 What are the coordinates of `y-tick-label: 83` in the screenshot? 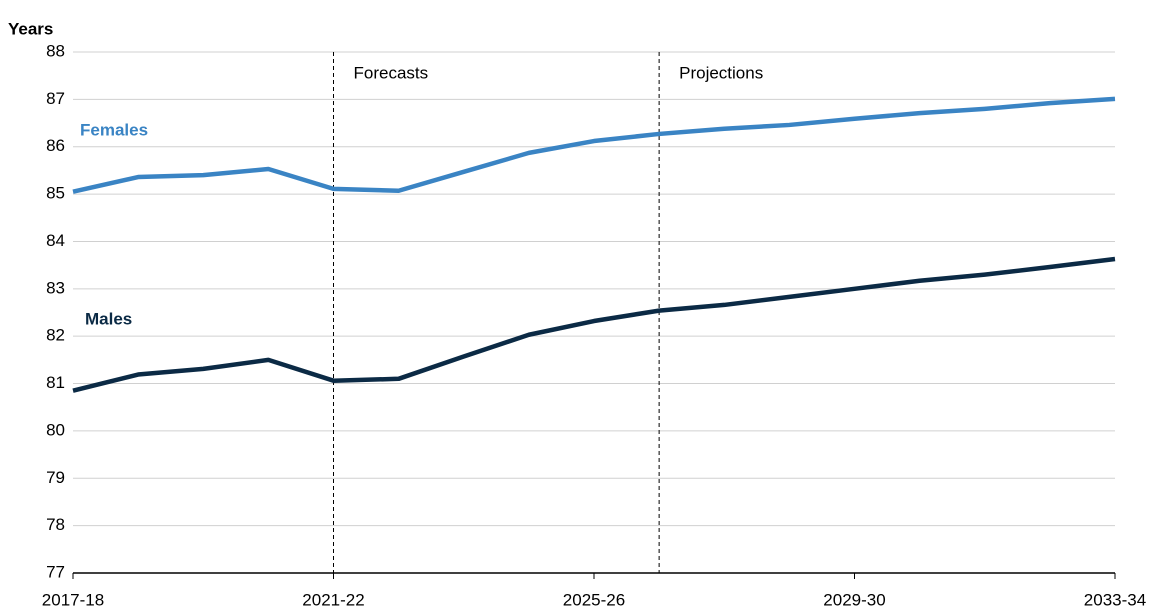 It's located at (55, 287).